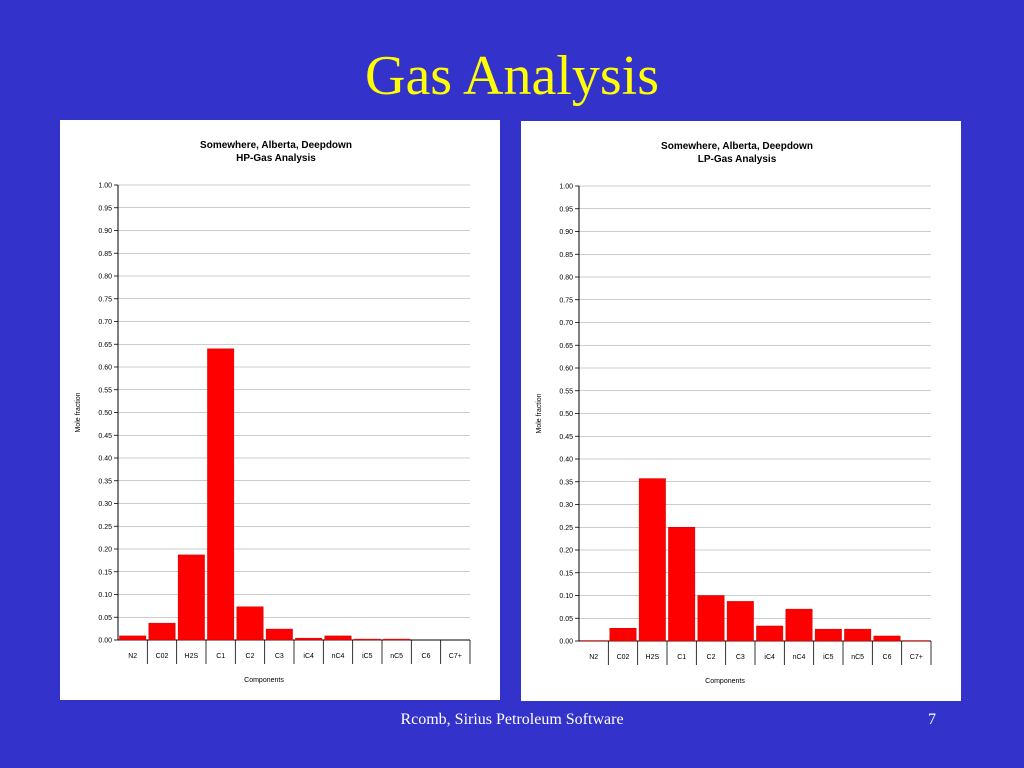 The width and height of the screenshot is (1024, 768). I want to click on slide-title: Gas Analysis, so click(512, 76).